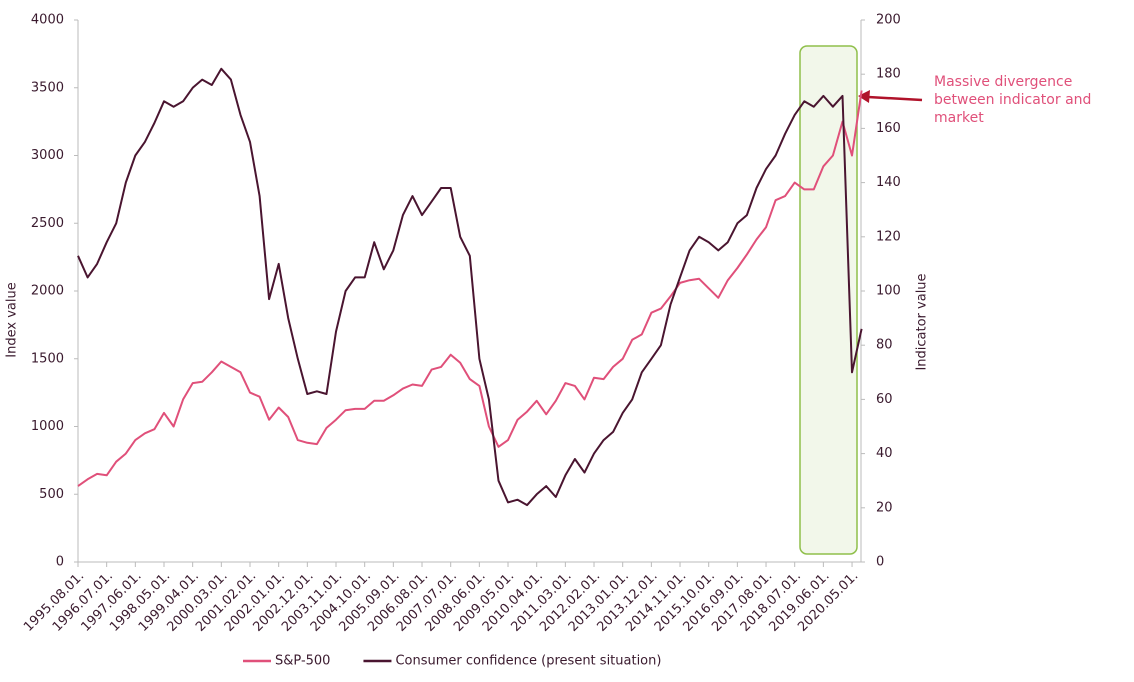 The image size is (1134, 682). What do you see at coordinates (888, 20) in the screenshot?
I see `y2-tick-label: 200` at bounding box center [888, 20].